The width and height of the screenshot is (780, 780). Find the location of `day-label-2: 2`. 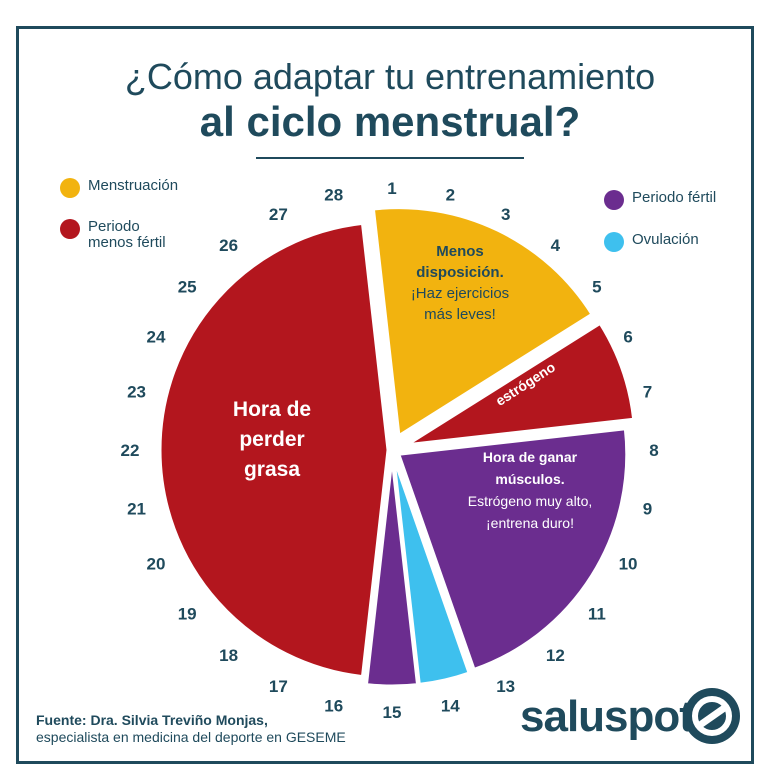

day-label-2: 2 is located at coordinates (450, 195).